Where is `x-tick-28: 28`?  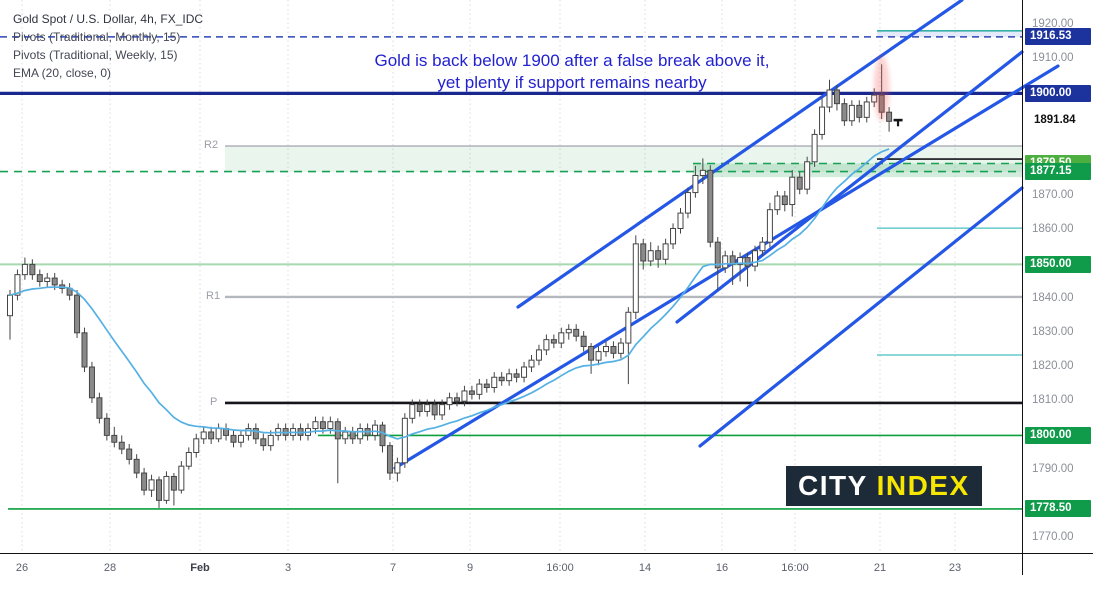 x-tick-28: 28 is located at coordinates (110, 568).